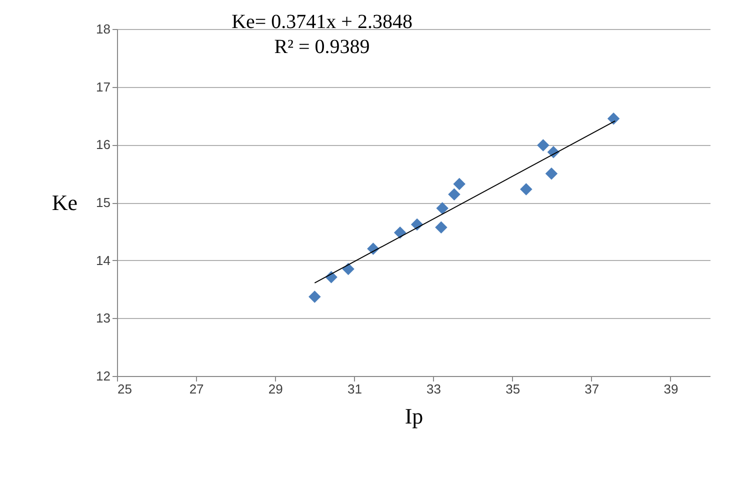 The width and height of the screenshot is (730, 479). I want to click on annotation: Ke= 0.3741x + 2.3848, so click(322, 22).